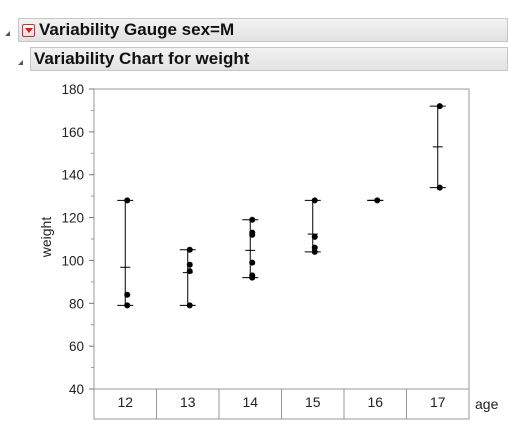 This screenshot has width=508, height=425. Describe the element at coordinates (250, 402) in the screenshot. I see `x-tick-label: 14` at that location.